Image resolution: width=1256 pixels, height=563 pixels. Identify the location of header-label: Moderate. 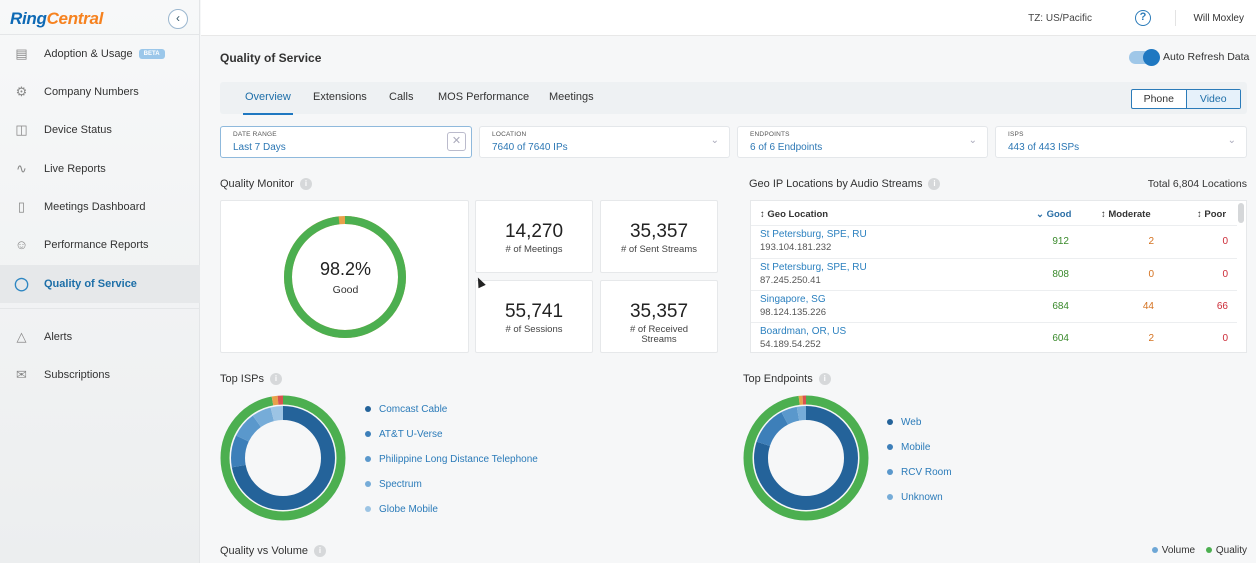
(1129, 214).